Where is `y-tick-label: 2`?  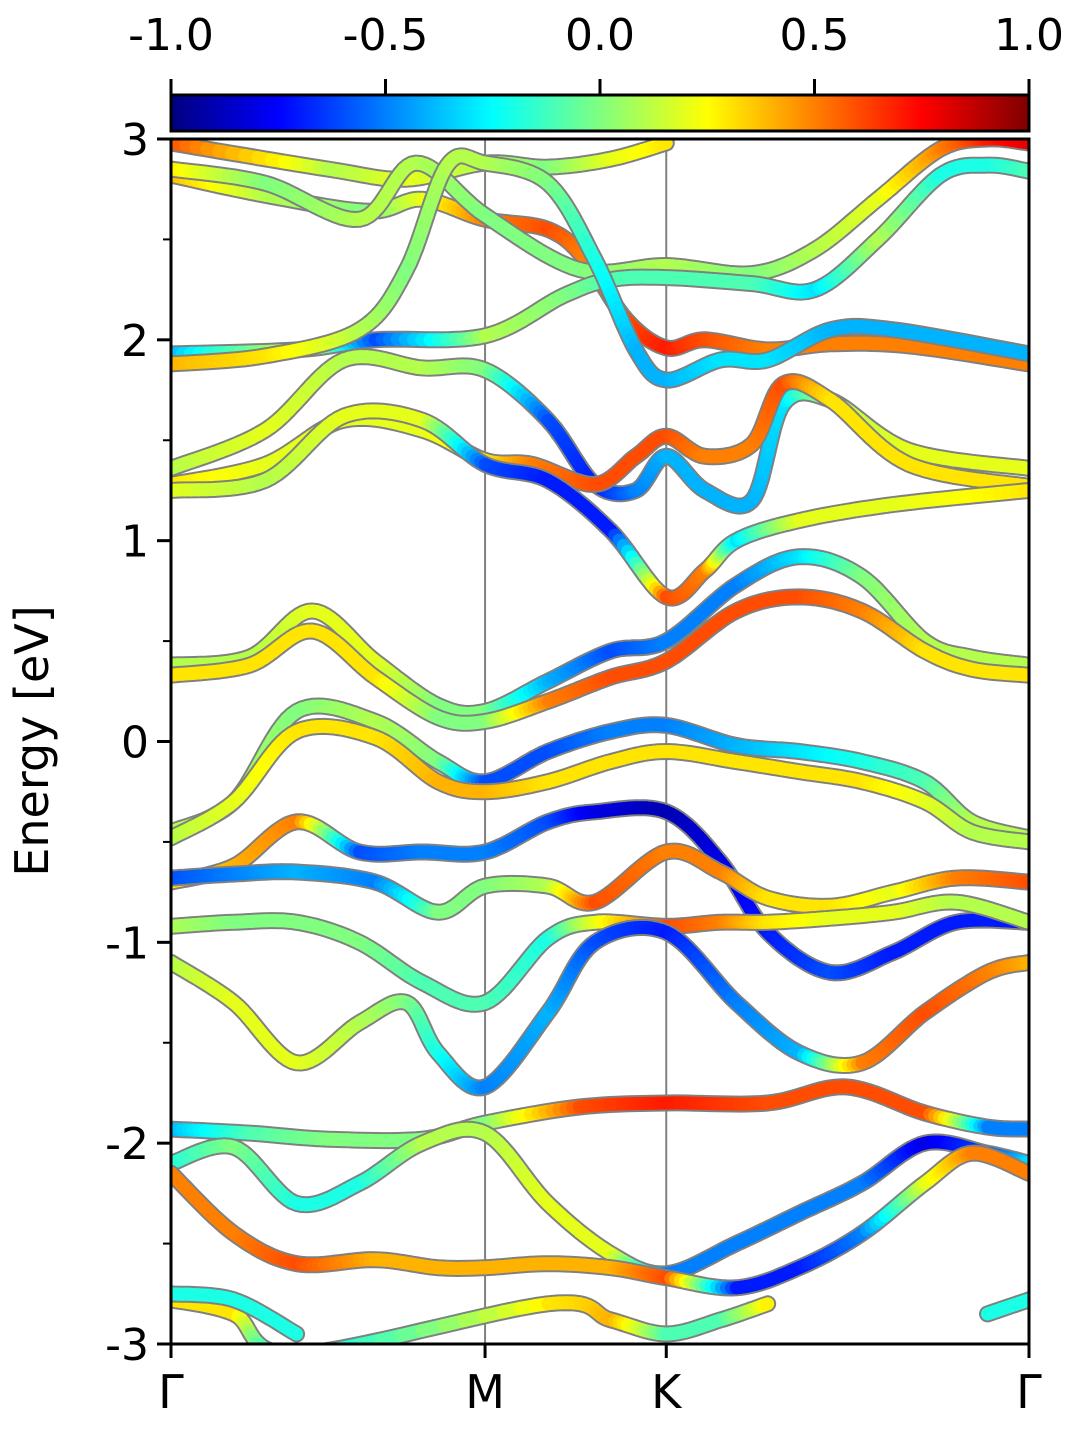
y-tick-label: 2 is located at coordinates (135, 341).